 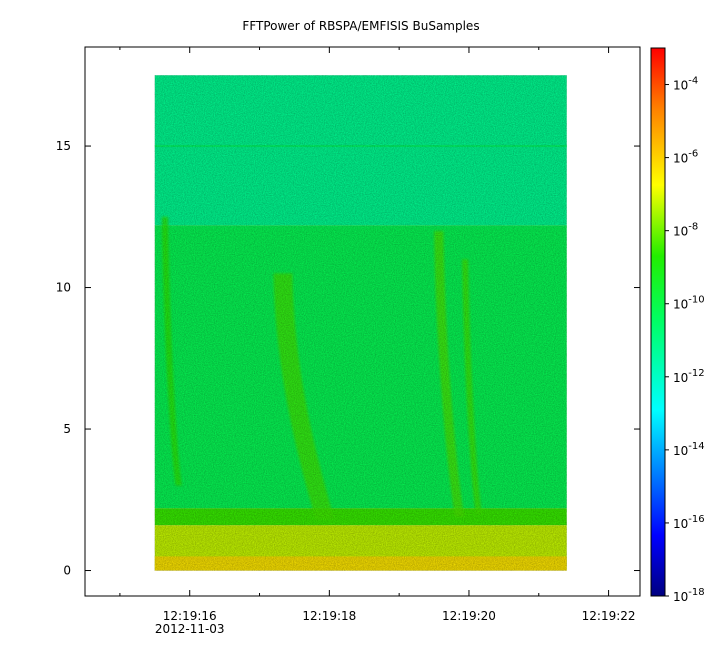 What do you see at coordinates (689, 303) in the screenshot?
I see `colorbar-tick-label: 10⁻¹⁰` at bounding box center [689, 303].